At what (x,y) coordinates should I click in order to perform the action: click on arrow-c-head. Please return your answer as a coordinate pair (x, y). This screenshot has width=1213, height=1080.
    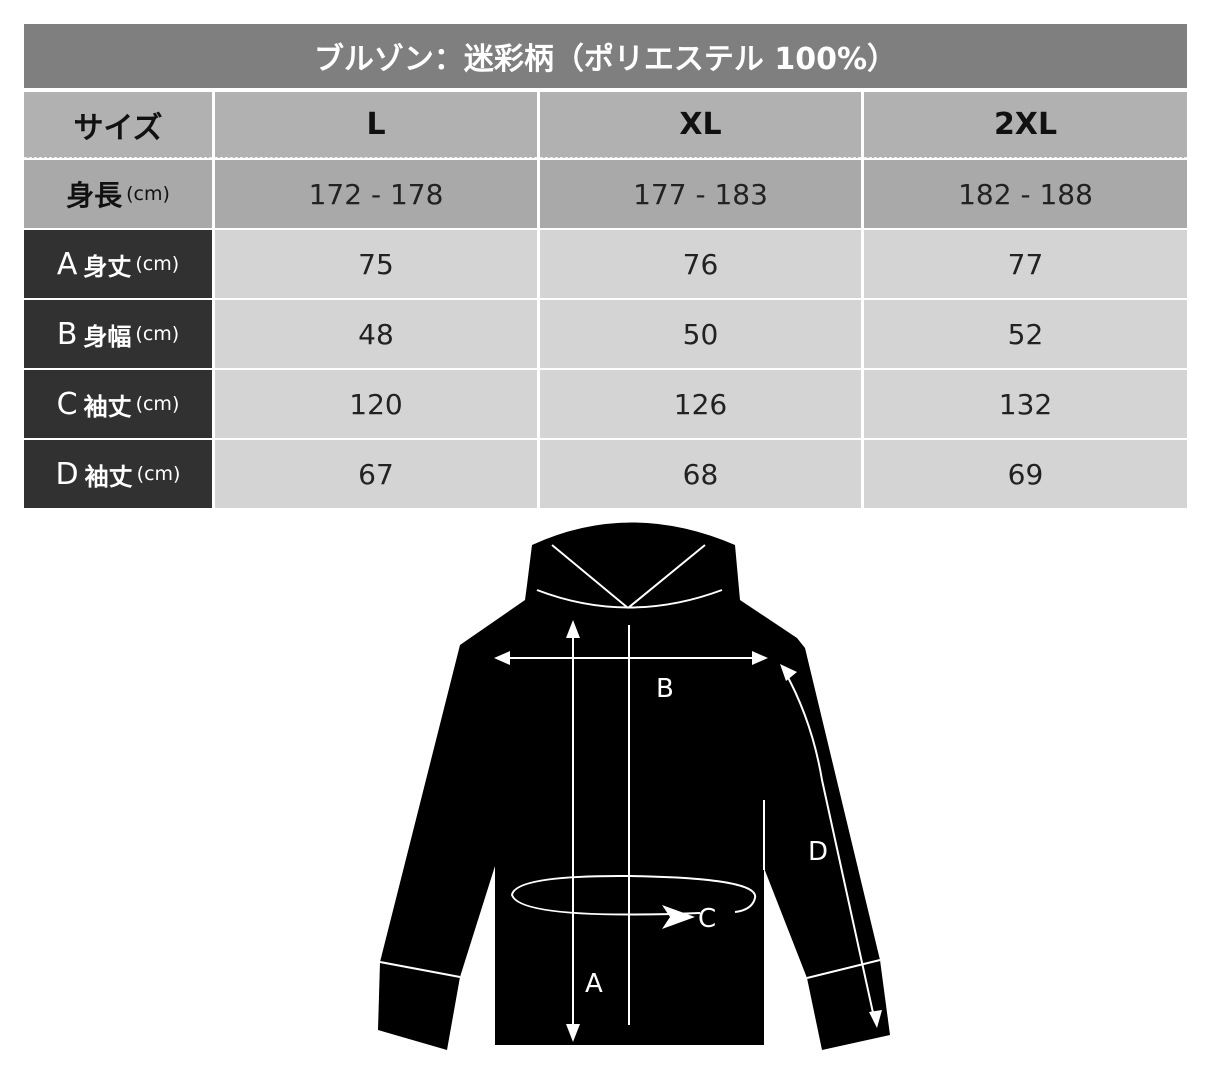
    Looking at the image, I should click on (678, 917).